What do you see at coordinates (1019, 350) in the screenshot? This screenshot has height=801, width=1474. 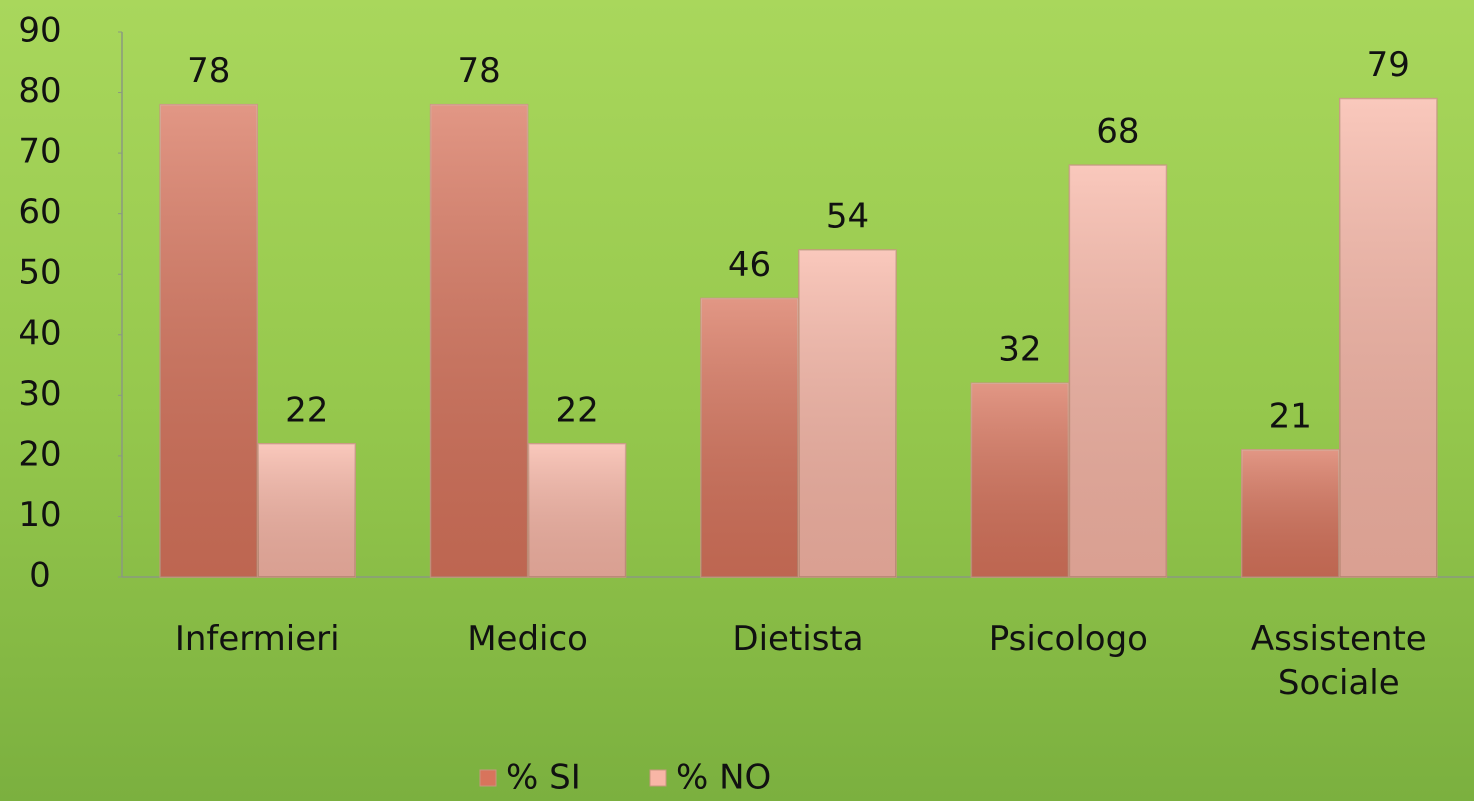 I see `data-label: 32` at bounding box center [1019, 350].